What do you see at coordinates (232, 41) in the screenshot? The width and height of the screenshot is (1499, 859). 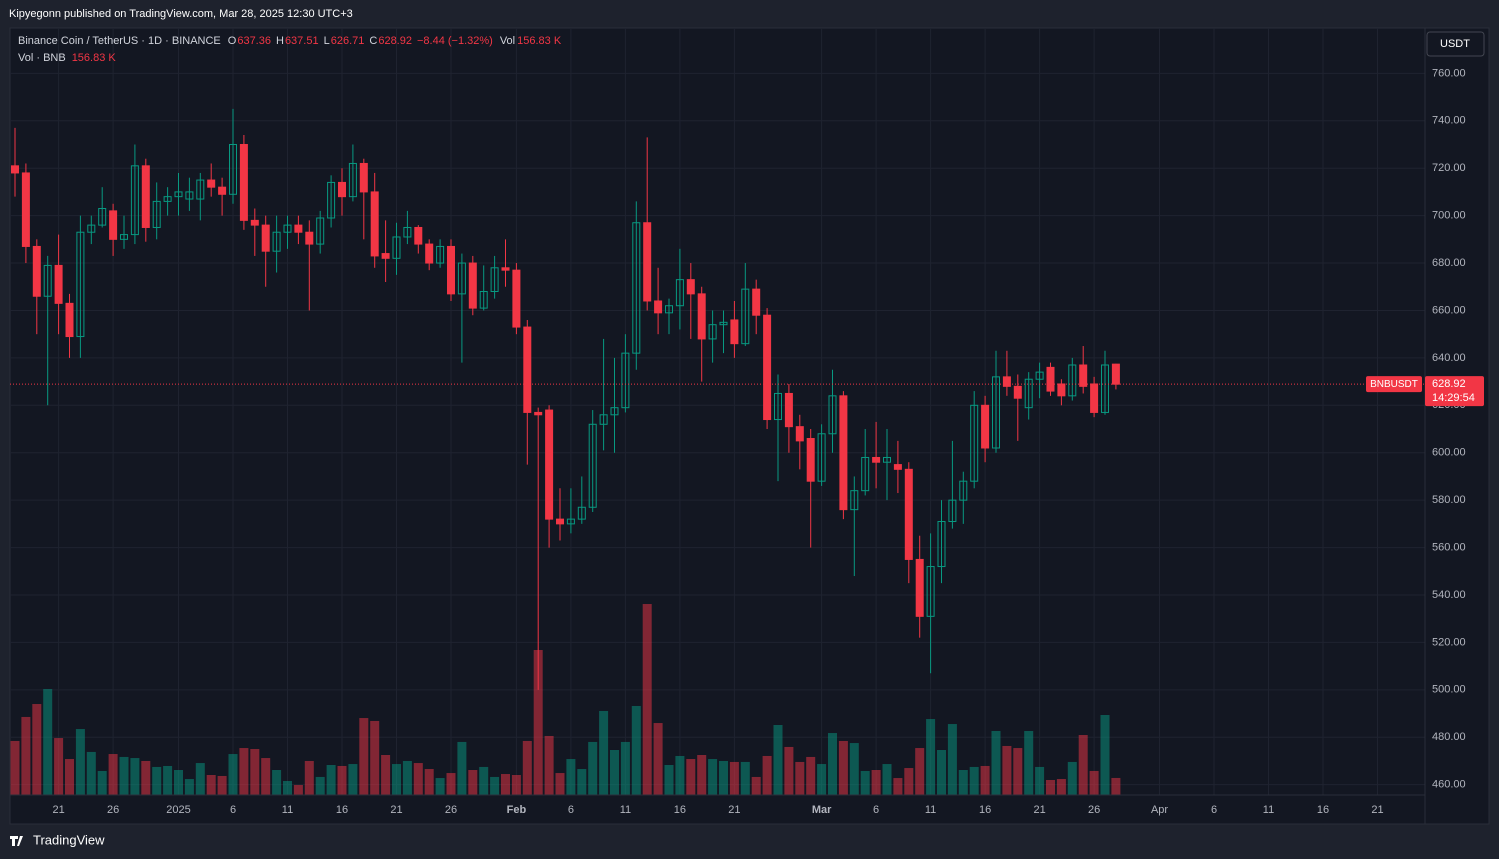 I see `legend-text: O` at bounding box center [232, 41].